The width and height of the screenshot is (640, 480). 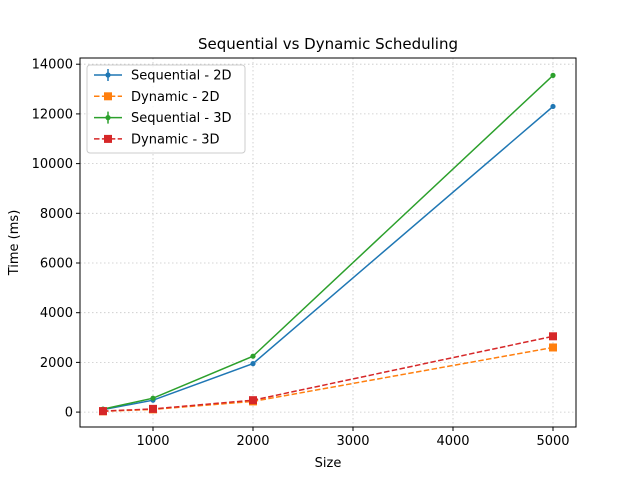 I want to click on y-tick-label: 6000, so click(x=56, y=264).